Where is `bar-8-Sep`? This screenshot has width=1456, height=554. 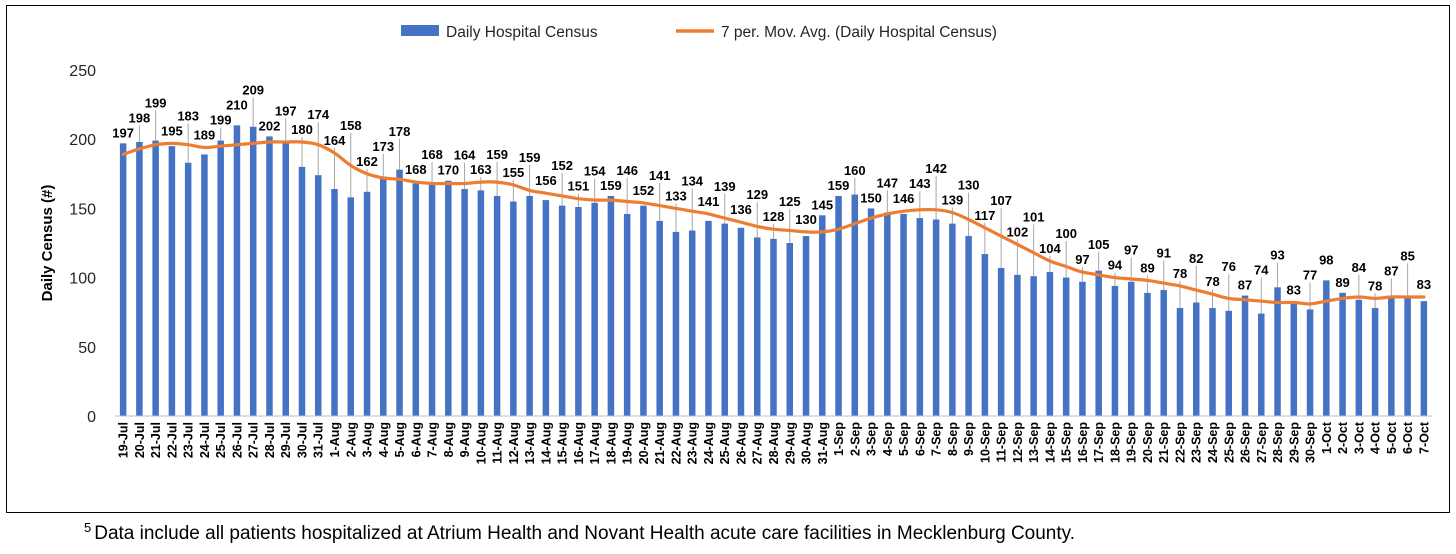 bar-8-Sep is located at coordinates (952, 319).